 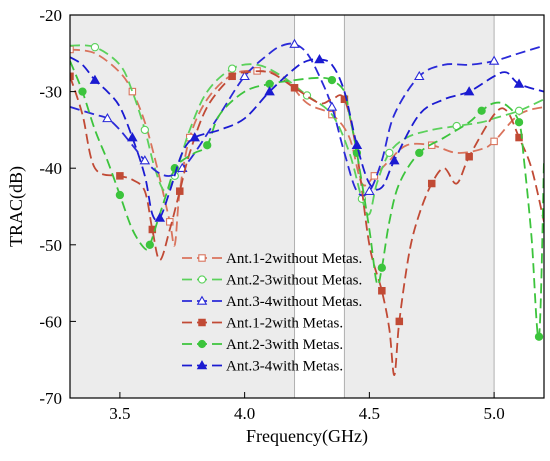 I want to click on legend-label: Ant.1-2without Metas., so click(x=294, y=259).